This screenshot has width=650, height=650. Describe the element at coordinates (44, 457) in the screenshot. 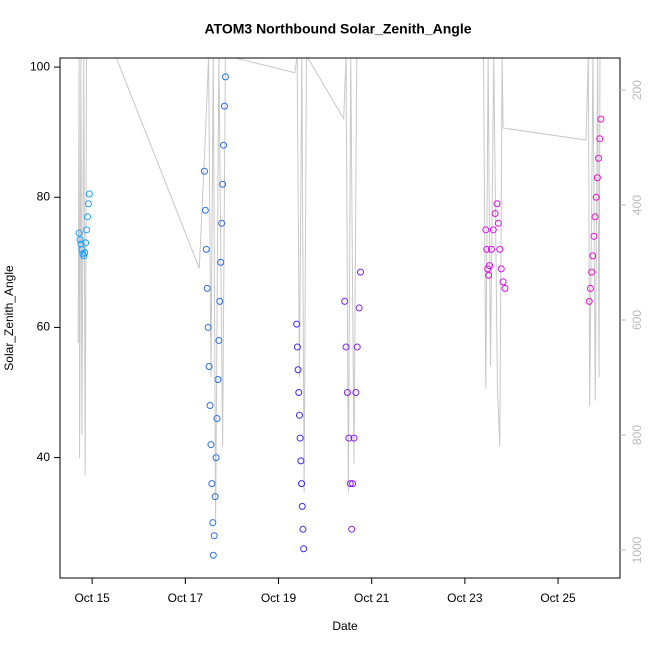

I see `y-tick-label: 40` at that location.